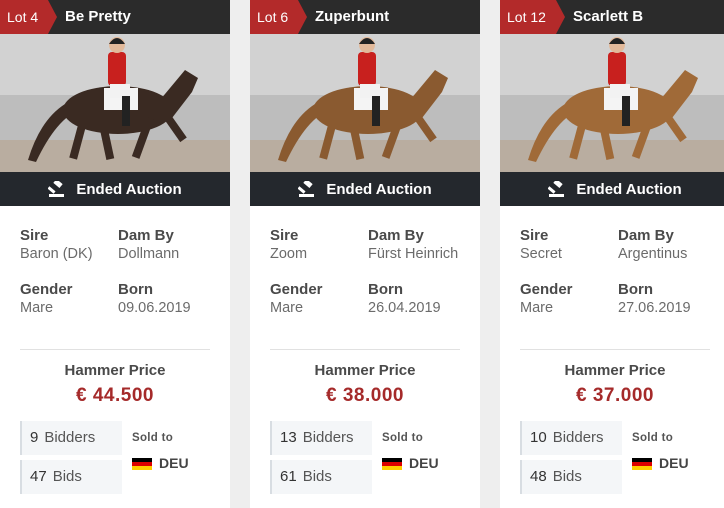 Image resolution: width=724 pixels, height=508 pixels. What do you see at coordinates (654, 308) in the screenshot?
I see `born-value: 27.06.2019` at bounding box center [654, 308].